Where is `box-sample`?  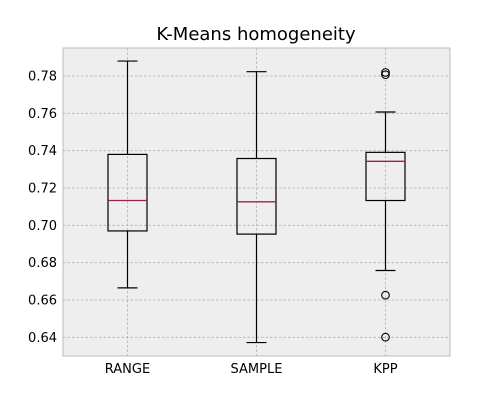 box-sample is located at coordinates (256, 207).